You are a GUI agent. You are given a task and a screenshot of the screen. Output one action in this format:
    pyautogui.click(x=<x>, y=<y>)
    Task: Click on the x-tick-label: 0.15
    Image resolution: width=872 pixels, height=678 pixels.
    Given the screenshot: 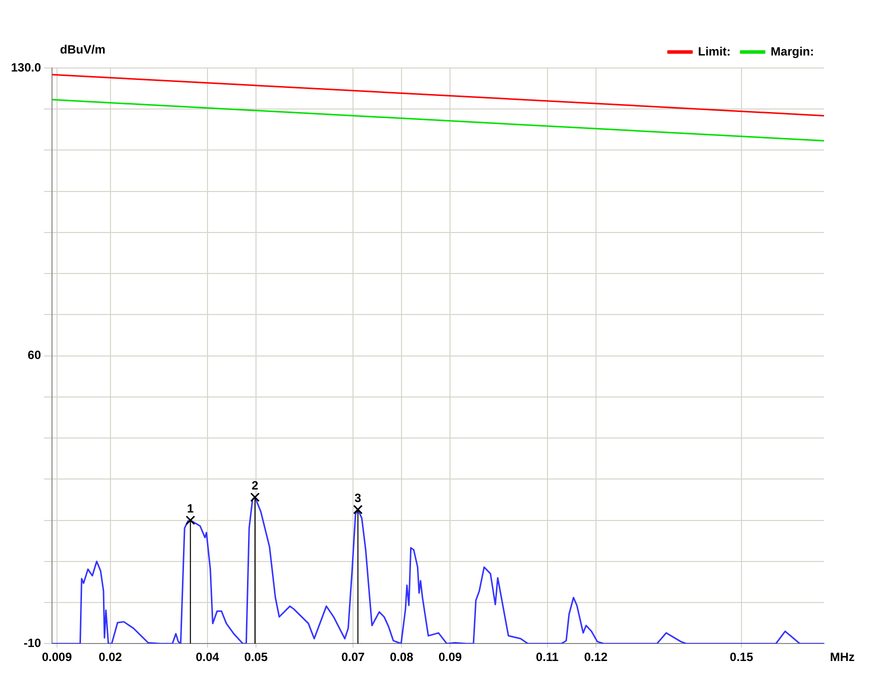 What is the action you would take?
    pyautogui.click(x=742, y=657)
    